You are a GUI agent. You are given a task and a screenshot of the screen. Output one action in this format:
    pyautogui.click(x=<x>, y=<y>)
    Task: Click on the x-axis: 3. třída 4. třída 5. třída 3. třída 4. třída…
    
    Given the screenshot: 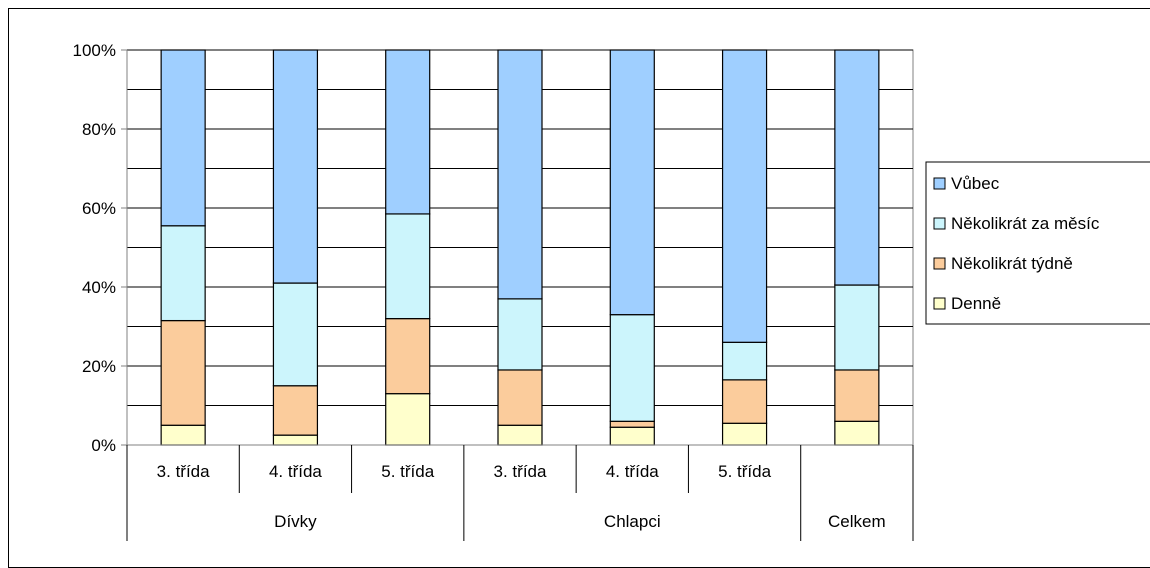 What is the action you would take?
    pyautogui.click(x=520, y=492)
    